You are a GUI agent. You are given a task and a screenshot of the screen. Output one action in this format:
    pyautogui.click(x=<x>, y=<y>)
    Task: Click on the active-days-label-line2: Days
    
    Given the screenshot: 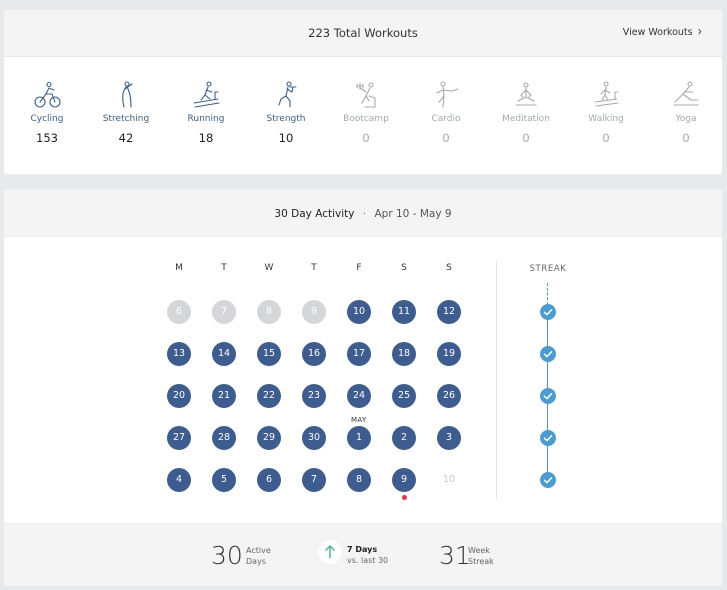 What is the action you would take?
    pyautogui.click(x=256, y=561)
    